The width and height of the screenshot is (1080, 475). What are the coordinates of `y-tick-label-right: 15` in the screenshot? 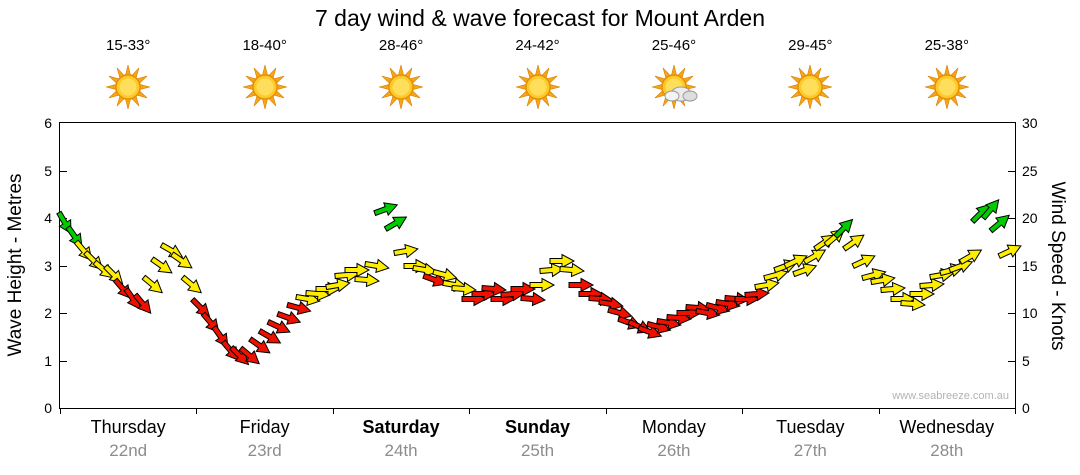 It's located at (1030, 265).